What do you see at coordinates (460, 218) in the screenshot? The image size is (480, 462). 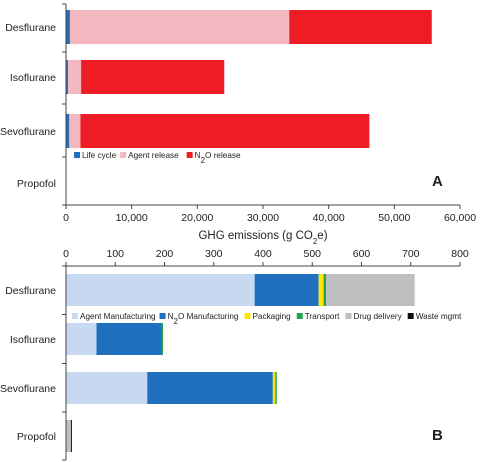 I see `x-tick-label: 60,000` at bounding box center [460, 218].